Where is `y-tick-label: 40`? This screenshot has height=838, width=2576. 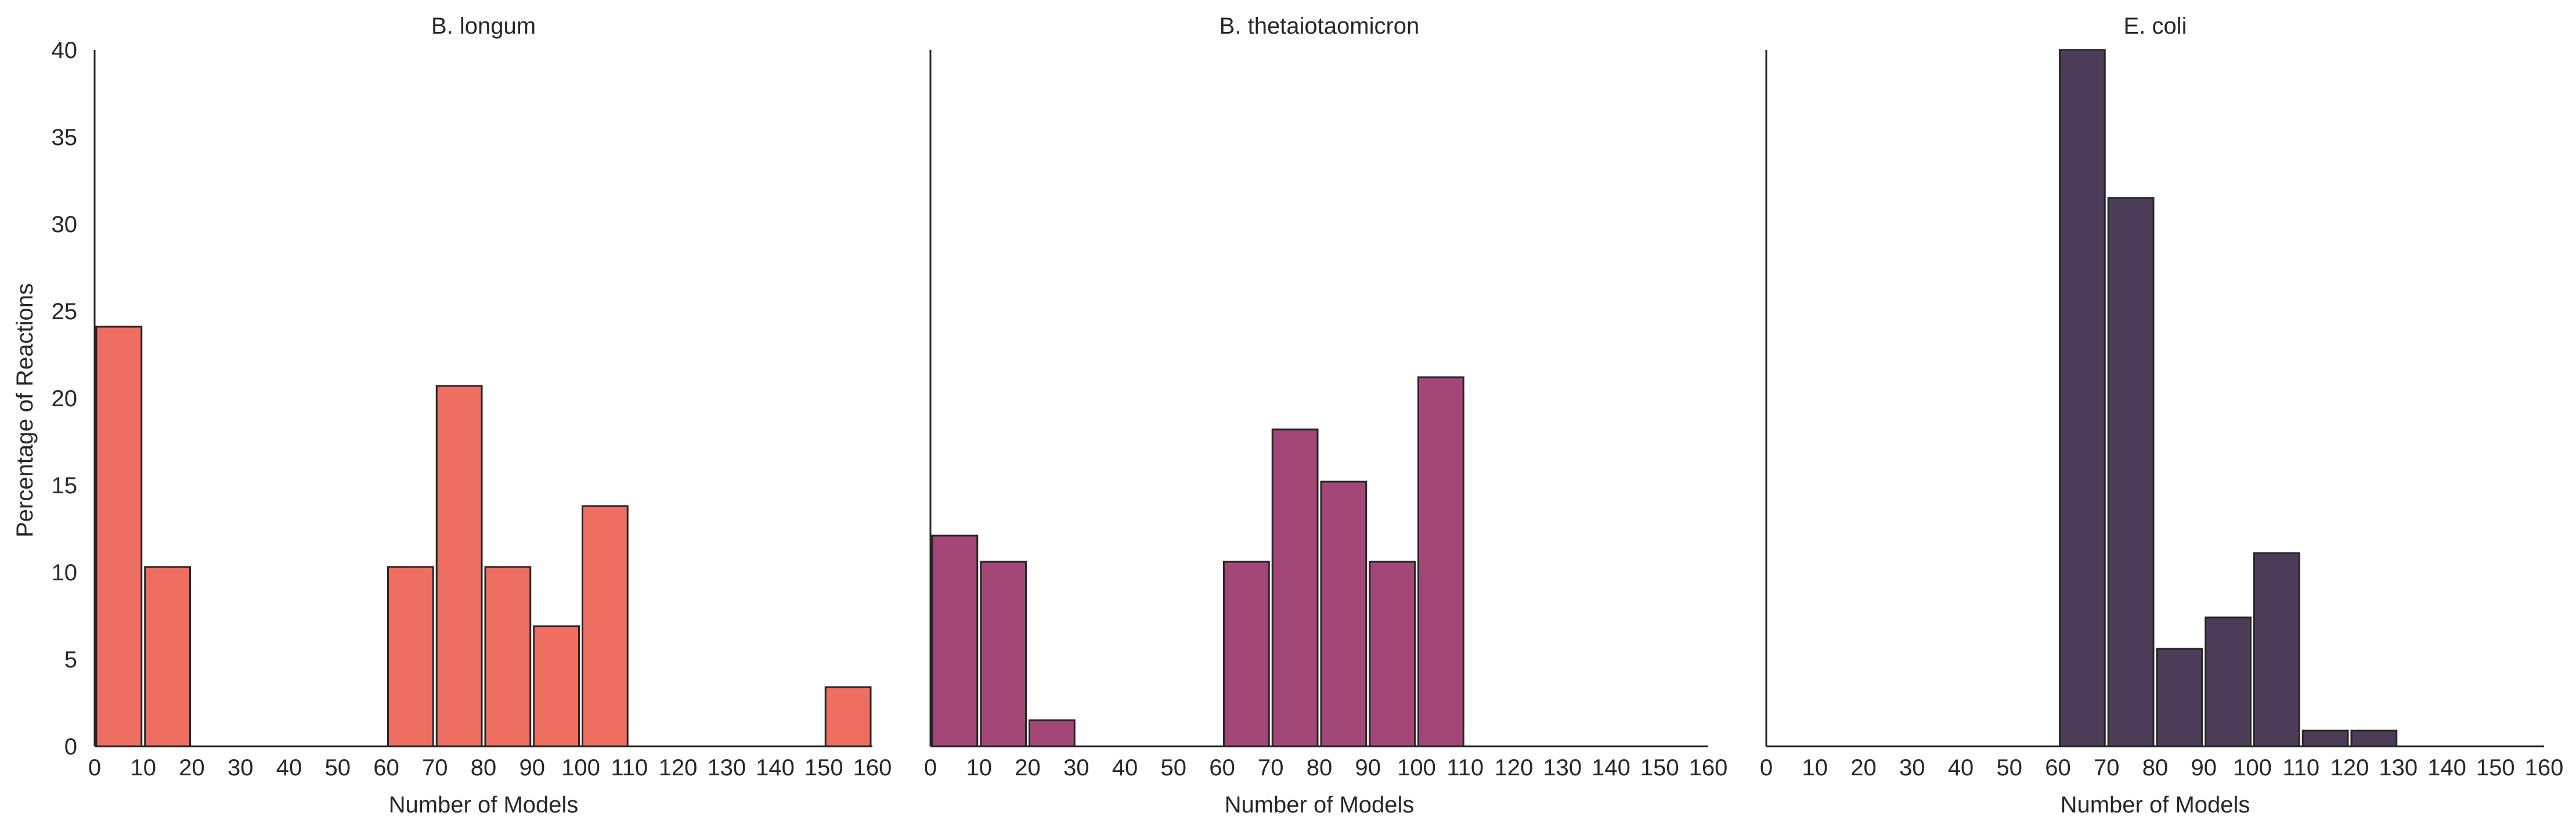
y-tick-label: 40 is located at coordinates (65, 51).